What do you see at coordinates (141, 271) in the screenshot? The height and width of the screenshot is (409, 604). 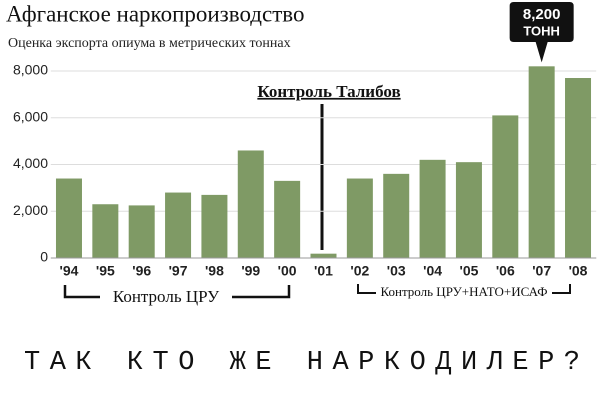 I see `x-tick-label: '96` at bounding box center [141, 271].